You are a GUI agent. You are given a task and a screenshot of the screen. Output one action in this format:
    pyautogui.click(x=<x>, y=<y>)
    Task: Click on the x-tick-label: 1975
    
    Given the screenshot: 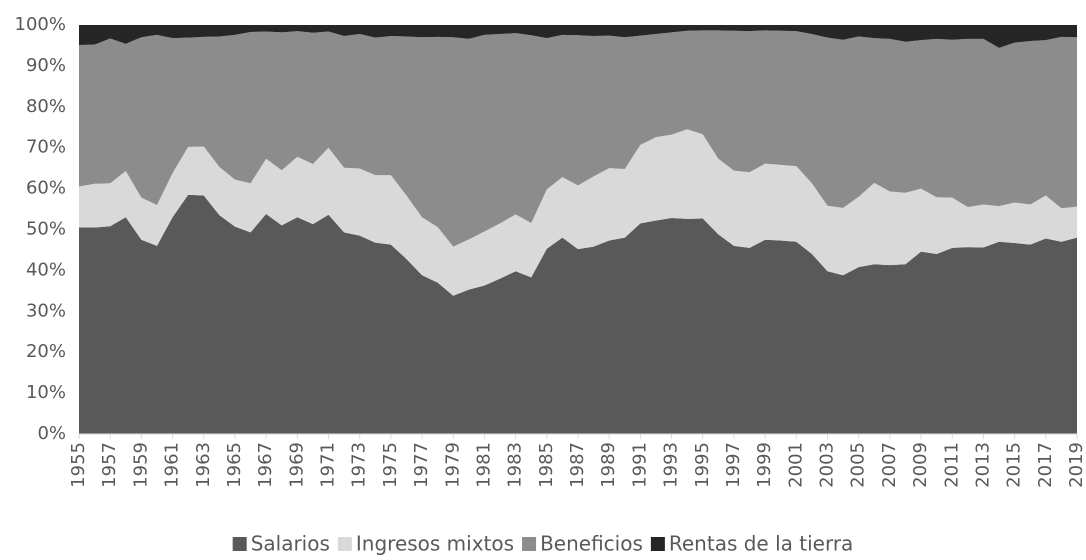 What is the action you would take?
    pyautogui.click(x=390, y=465)
    